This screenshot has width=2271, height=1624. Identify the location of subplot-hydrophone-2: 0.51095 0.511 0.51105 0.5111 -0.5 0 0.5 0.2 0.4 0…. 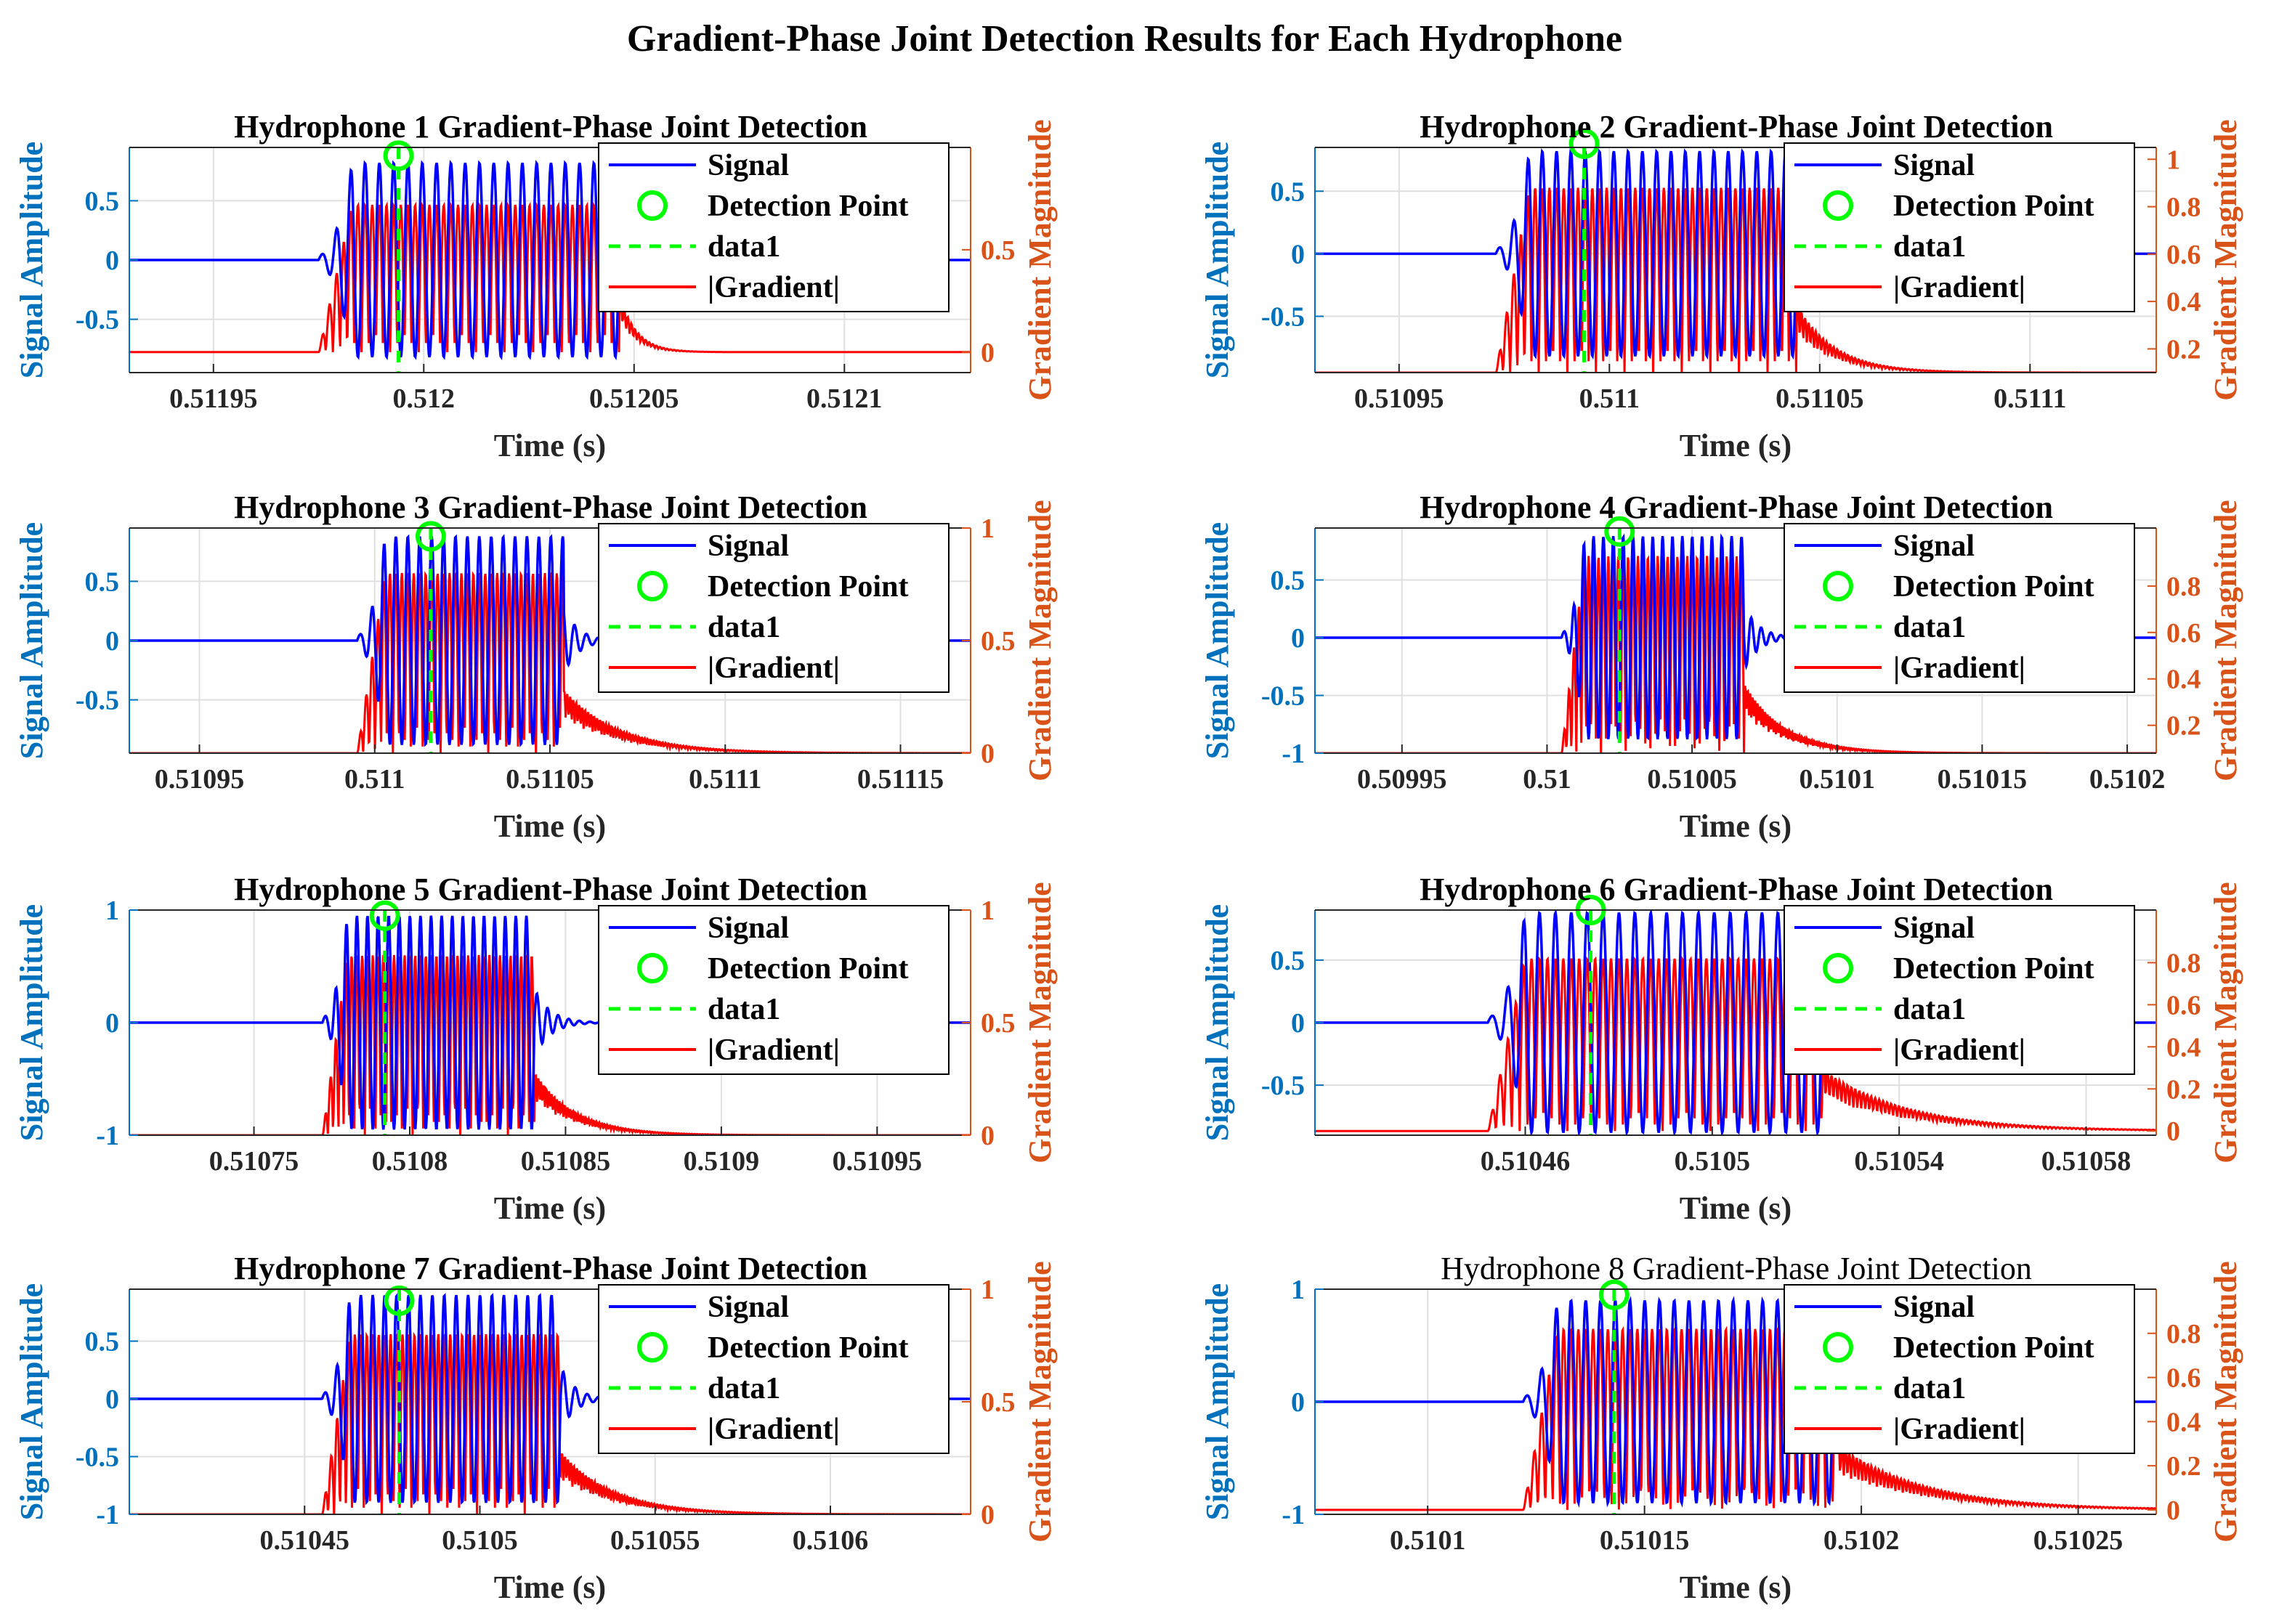
(1721, 286).